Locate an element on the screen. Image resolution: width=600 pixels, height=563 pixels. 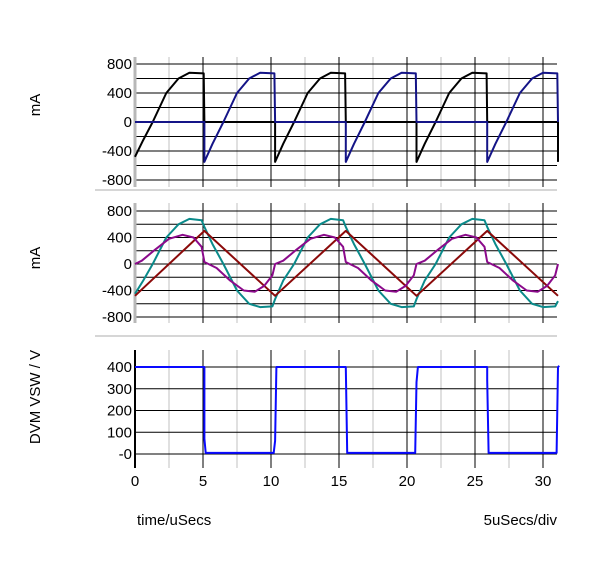
series-teal-current is located at coordinates (346, 263).